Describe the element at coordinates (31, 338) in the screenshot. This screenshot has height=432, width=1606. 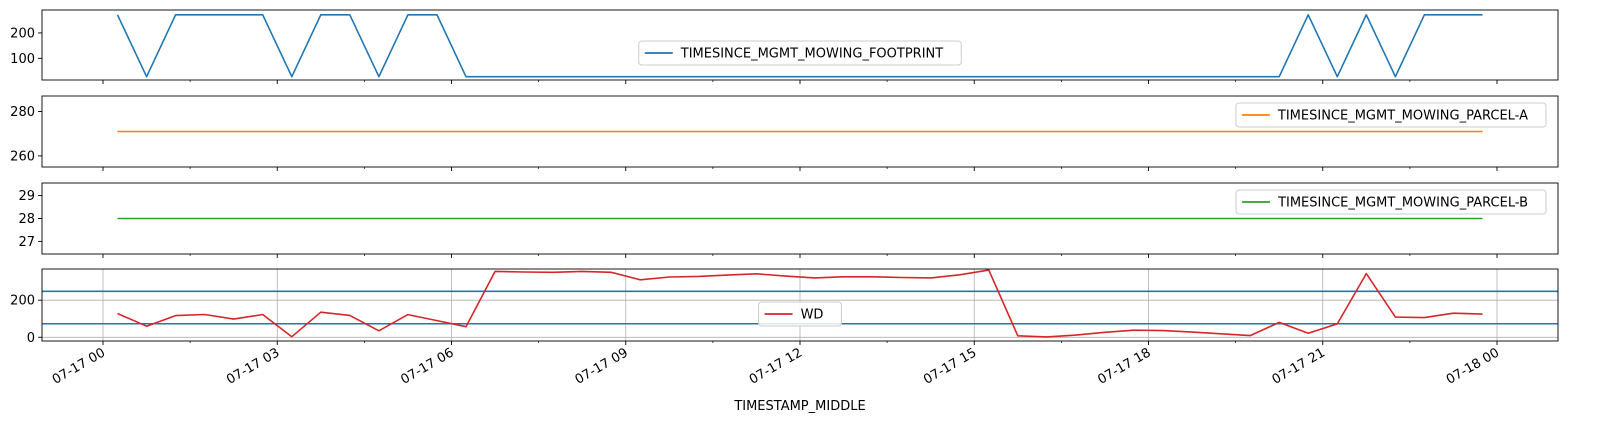
I see `y-tick-label: 0` at that location.